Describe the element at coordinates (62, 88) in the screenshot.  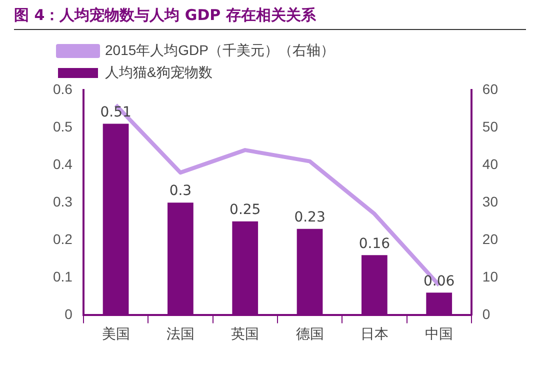
I see `y-tick-label: 0.6` at that location.